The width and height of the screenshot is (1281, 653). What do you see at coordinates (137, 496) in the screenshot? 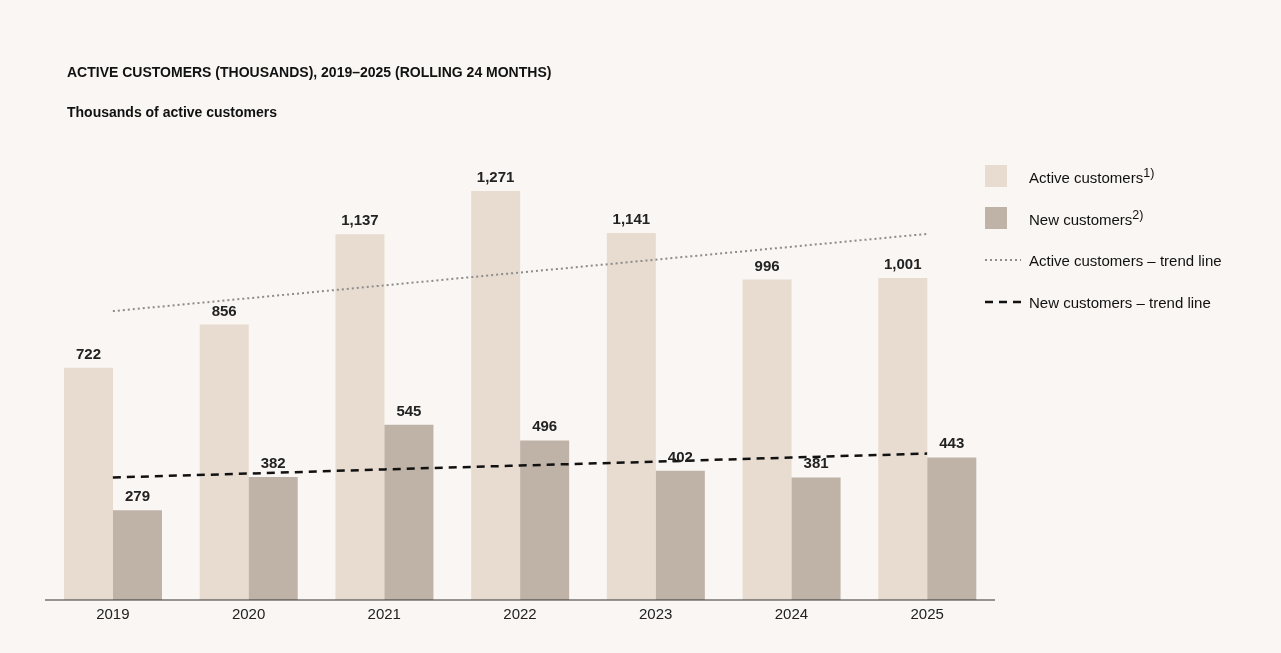
I see `data-label: 279` at bounding box center [137, 496].